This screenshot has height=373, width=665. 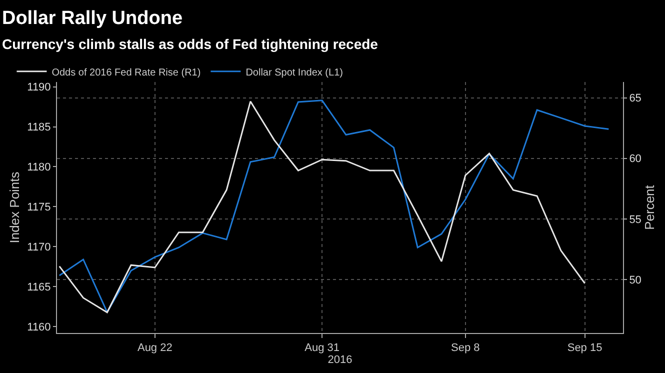 I want to click on x-tick-label: Aug 22, so click(x=154, y=348).